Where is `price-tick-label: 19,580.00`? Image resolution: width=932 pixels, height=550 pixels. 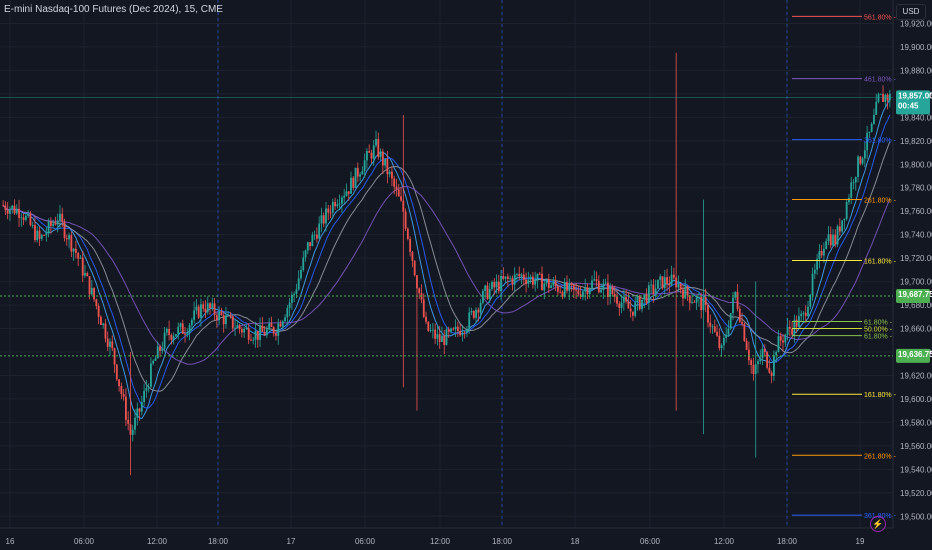
price-tick-label: 19,580.00 is located at coordinates (916, 422).